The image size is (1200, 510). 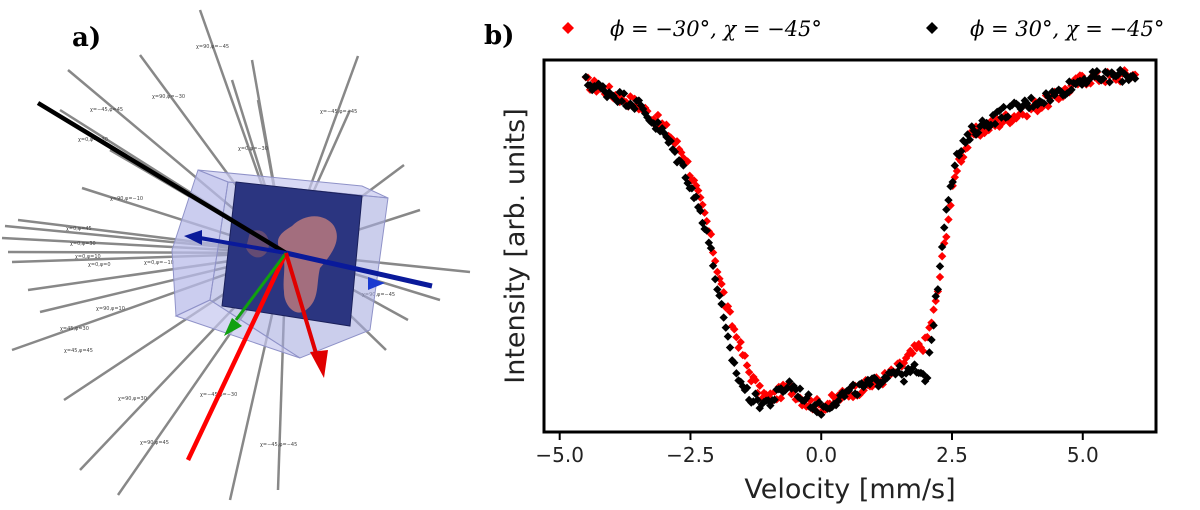 I want to click on ray-label-0: χ=90,φ=−45, so click(x=212, y=47).